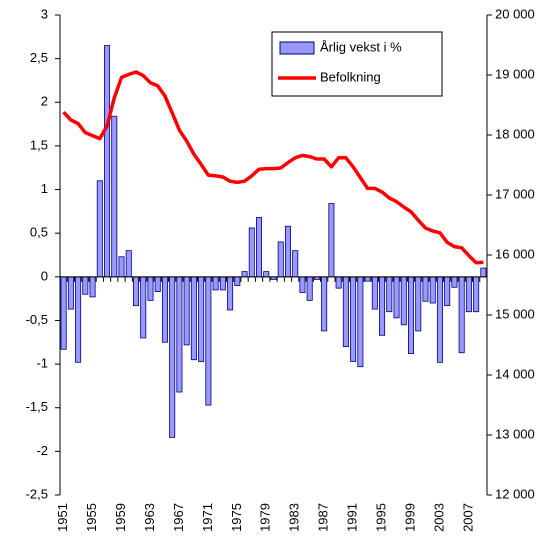 The height and width of the screenshot is (543, 555). I want to click on y-tick-label: 3, so click(44, 13).